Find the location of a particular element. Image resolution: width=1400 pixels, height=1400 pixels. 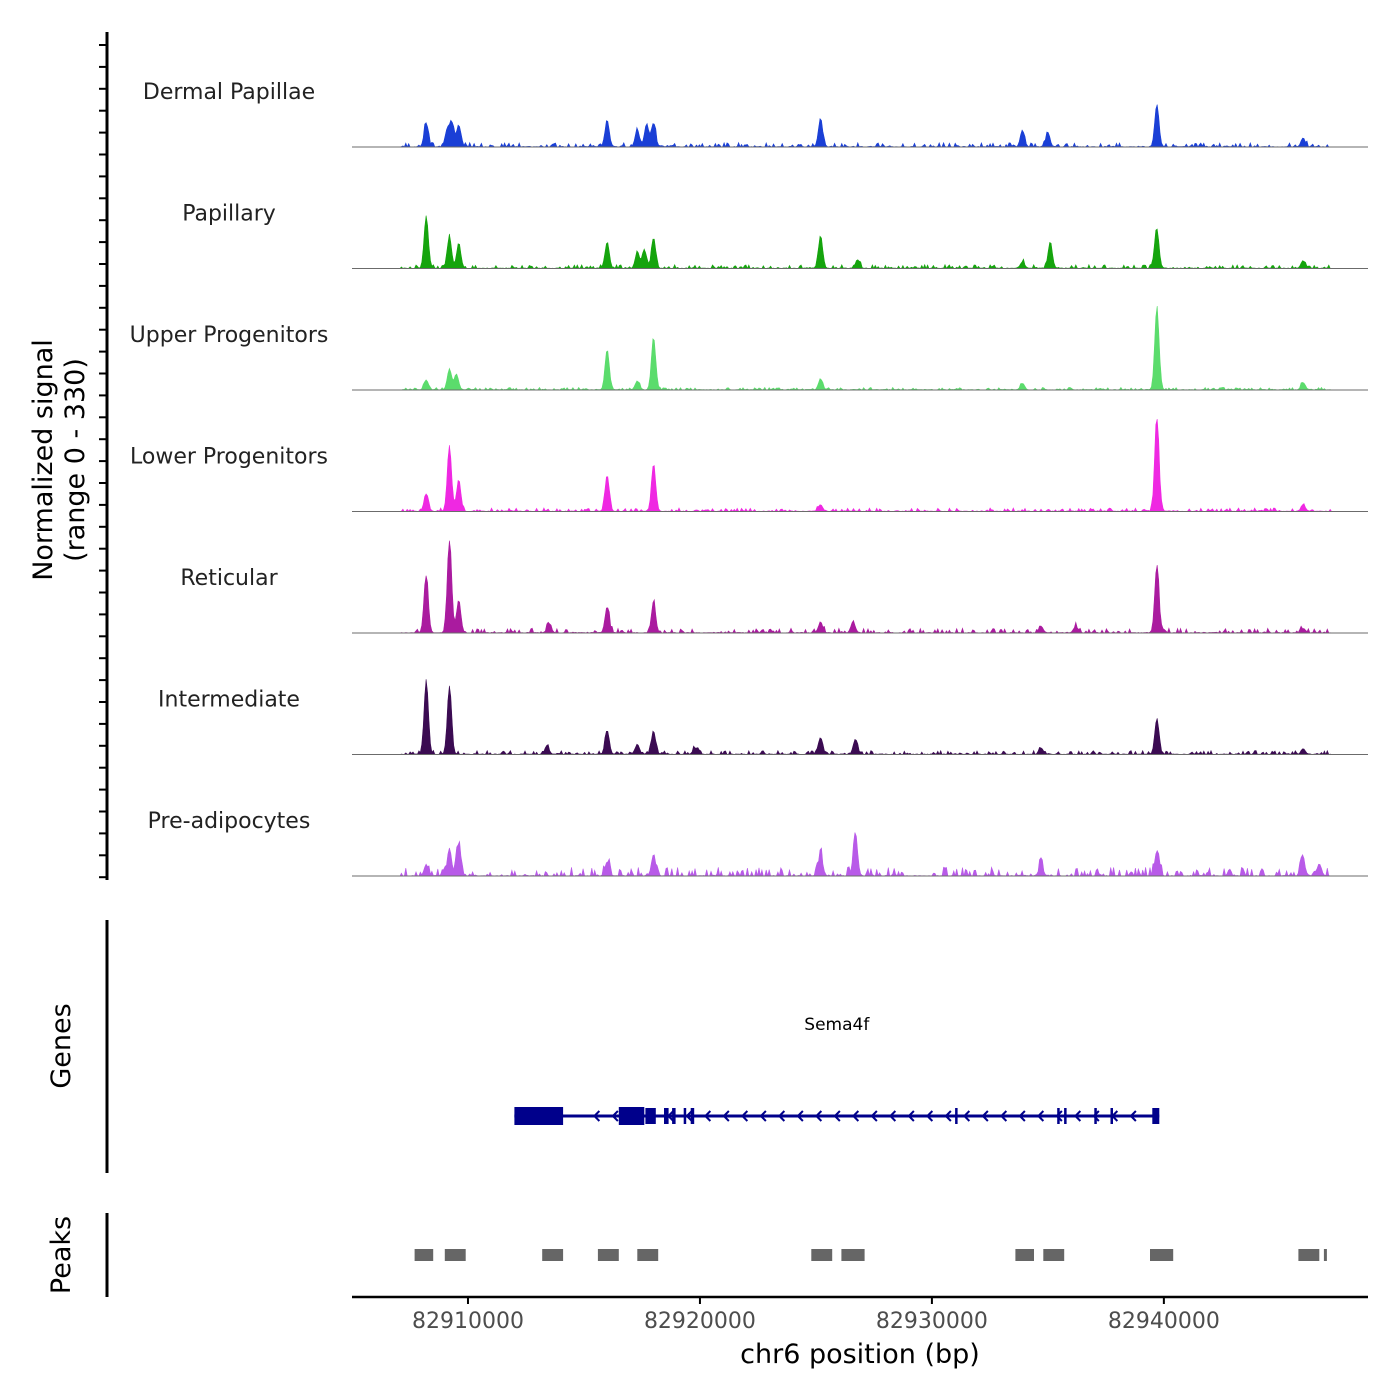

x-axis-label: chr6 position (bp) is located at coordinates (860, 1354).